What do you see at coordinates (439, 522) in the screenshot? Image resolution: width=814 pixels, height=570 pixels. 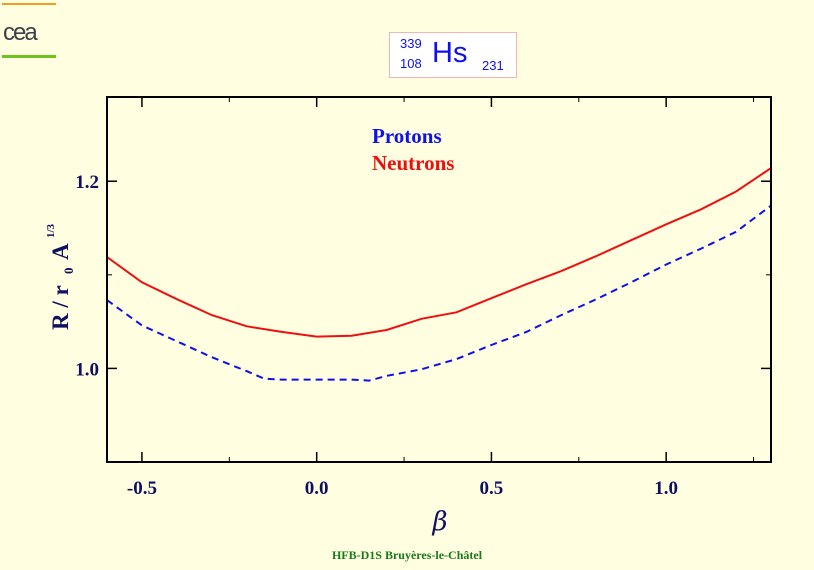 I see `x-axis-label: β` at bounding box center [439, 522].